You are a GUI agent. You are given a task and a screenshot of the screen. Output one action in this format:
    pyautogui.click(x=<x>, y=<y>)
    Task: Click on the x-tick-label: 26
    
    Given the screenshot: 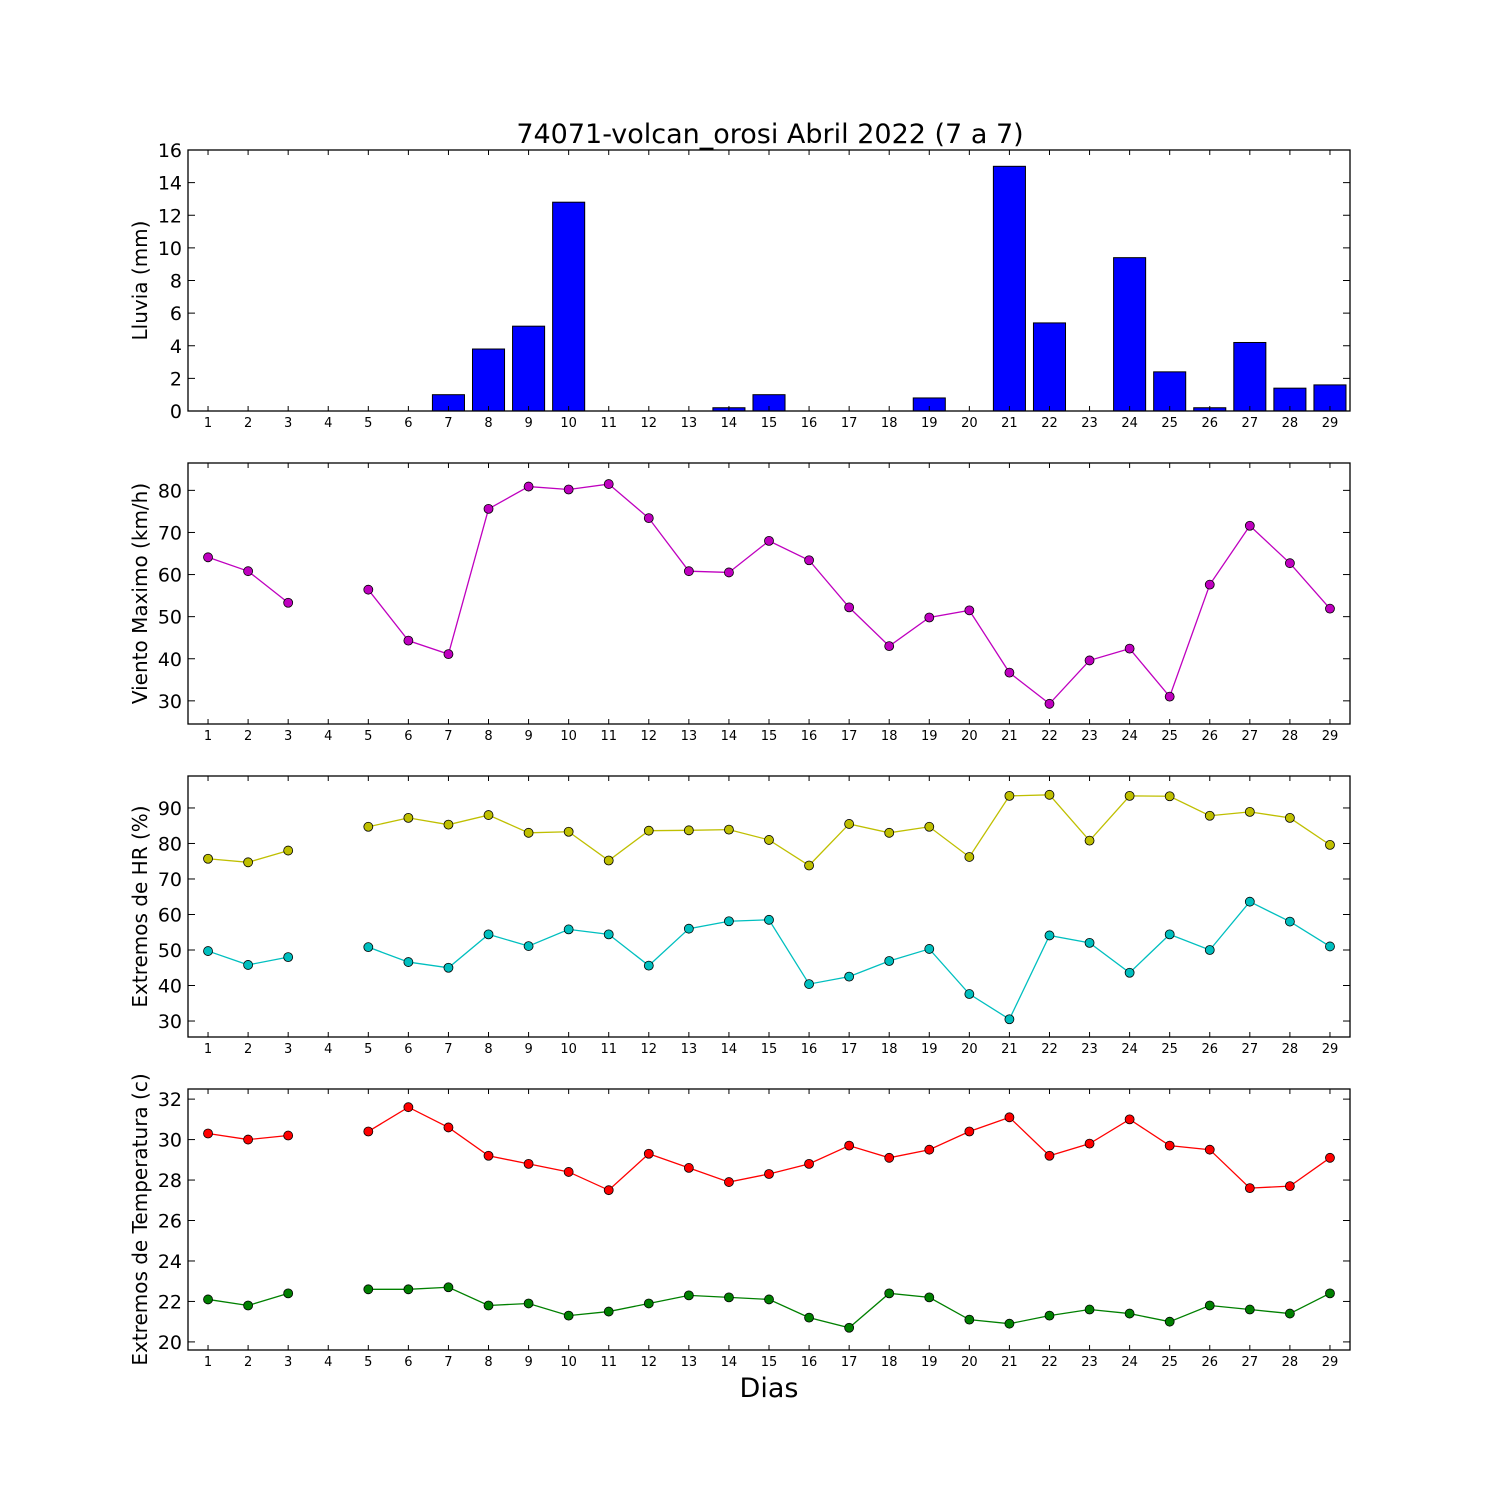 What is the action you would take?
    pyautogui.click(x=1209, y=1362)
    